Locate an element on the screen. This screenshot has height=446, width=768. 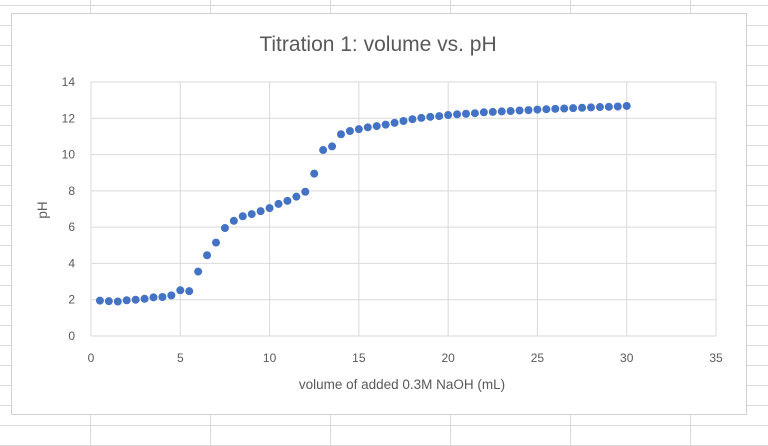
x-tick-label: 30 is located at coordinates (627, 358).